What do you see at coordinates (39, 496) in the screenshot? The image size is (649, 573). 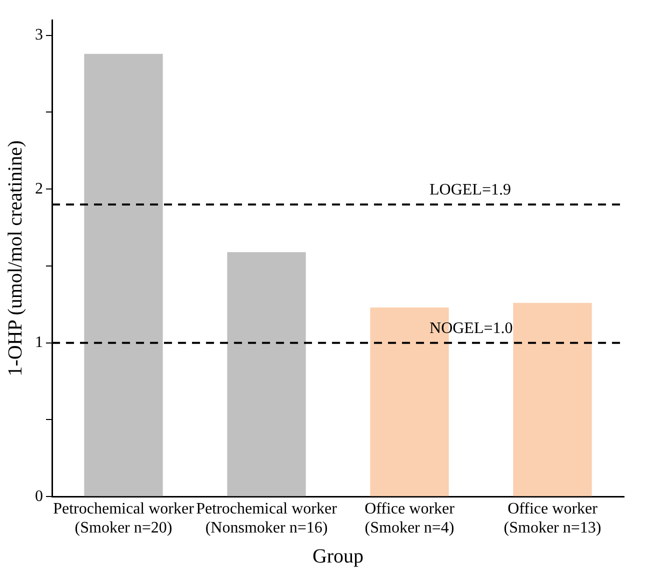 I see `y-tick-label: 0` at bounding box center [39, 496].